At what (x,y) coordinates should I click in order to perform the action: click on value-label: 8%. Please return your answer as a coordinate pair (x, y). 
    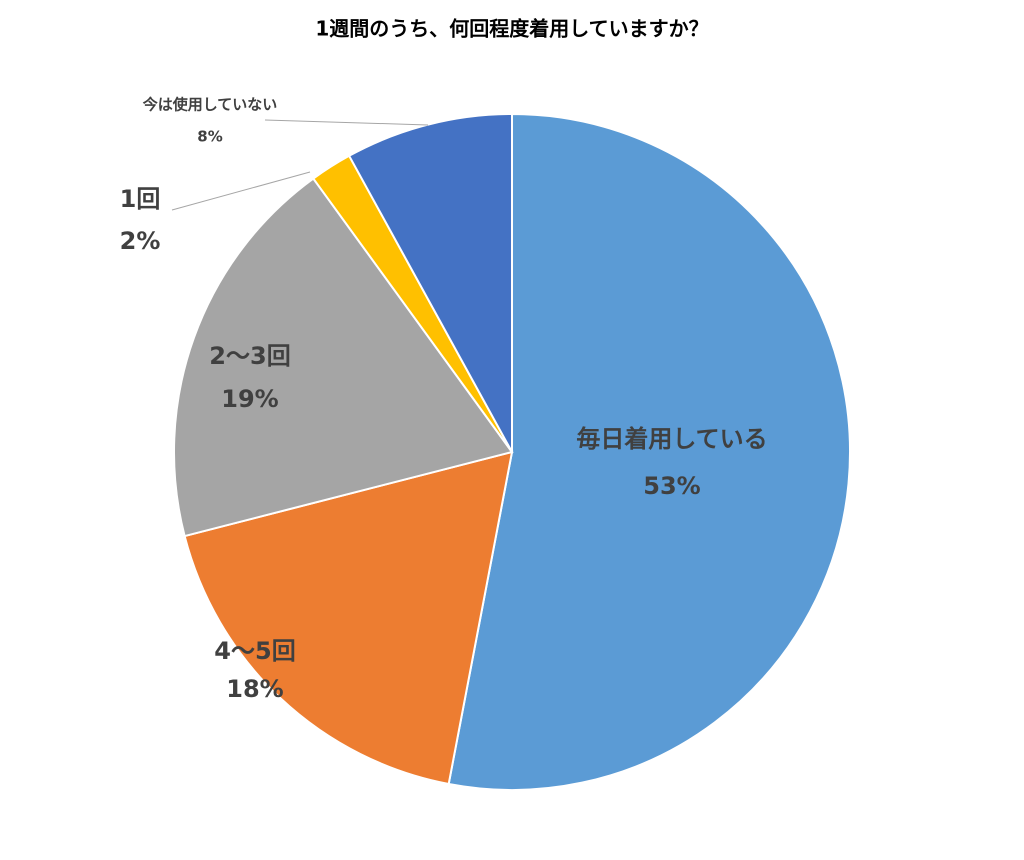
    Looking at the image, I should click on (209, 137).